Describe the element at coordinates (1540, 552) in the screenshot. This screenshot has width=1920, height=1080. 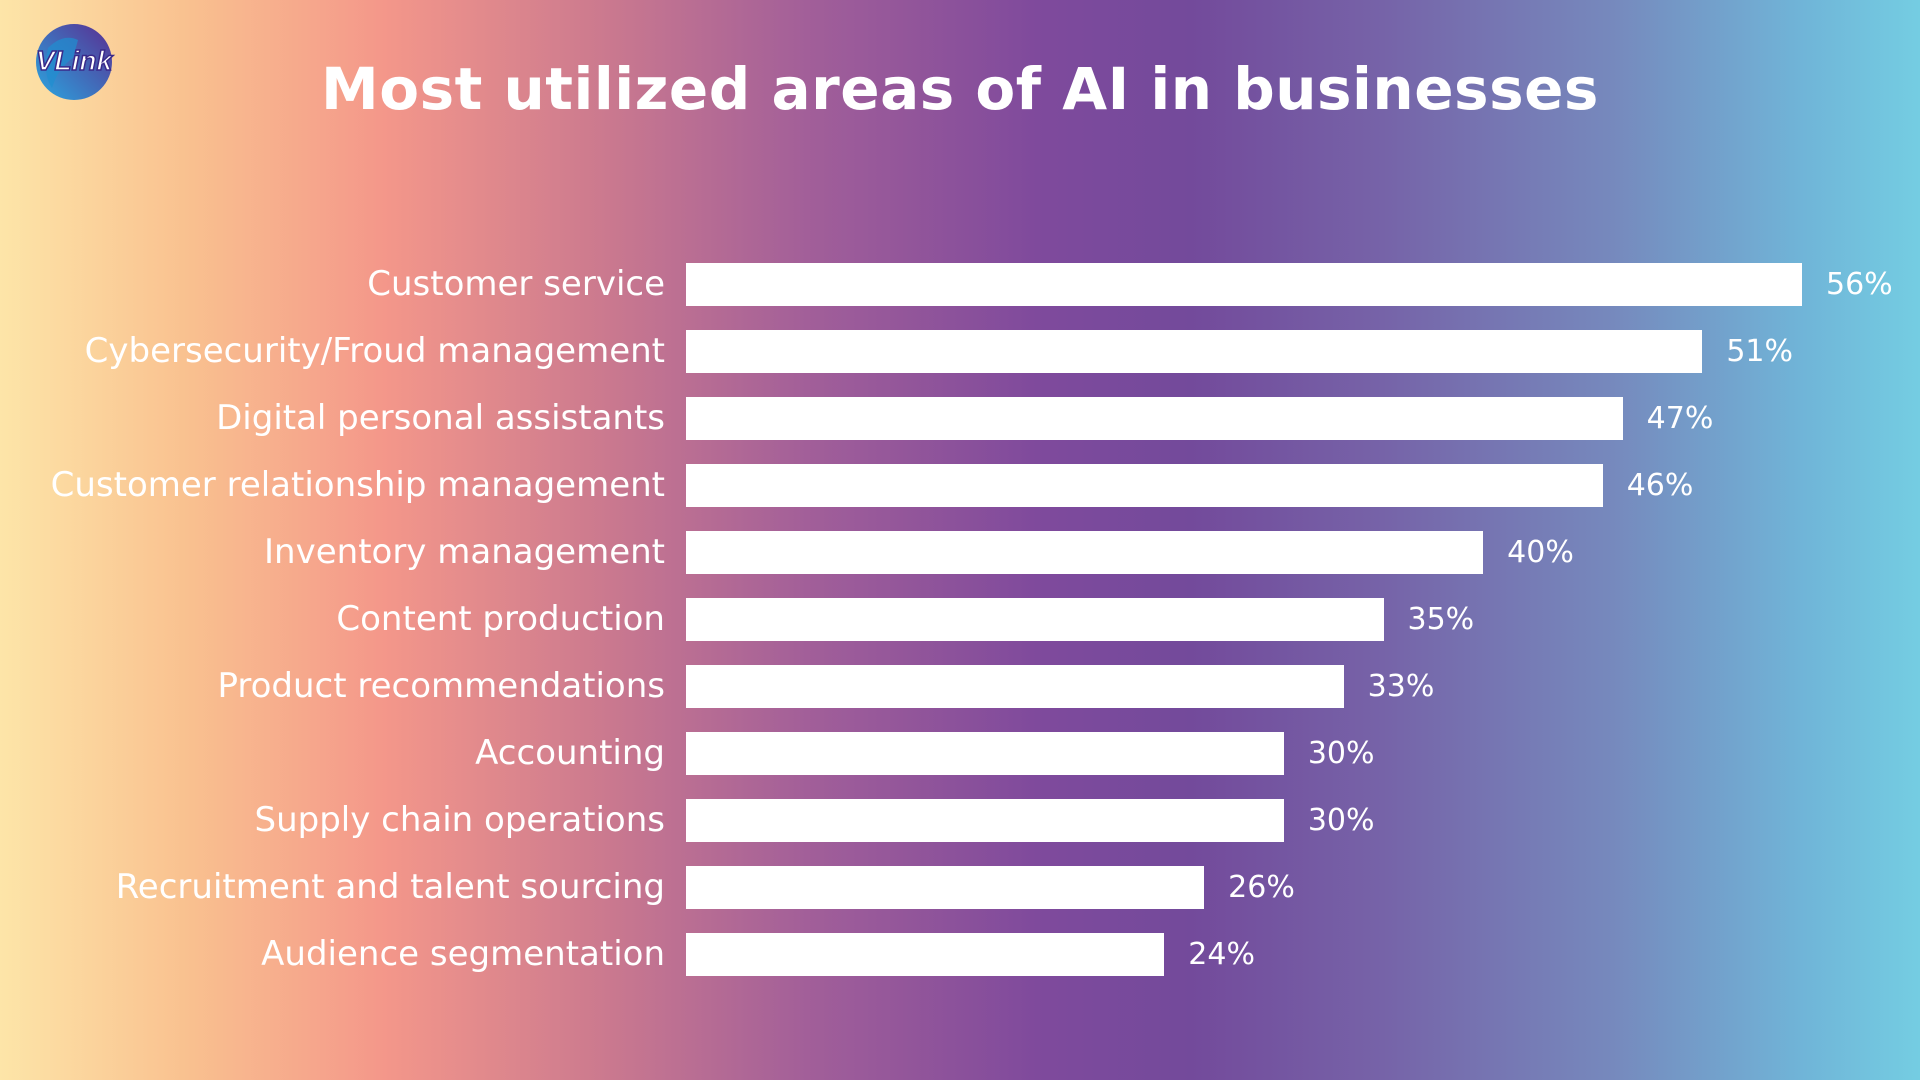
I see `value-label: 40%` at that location.